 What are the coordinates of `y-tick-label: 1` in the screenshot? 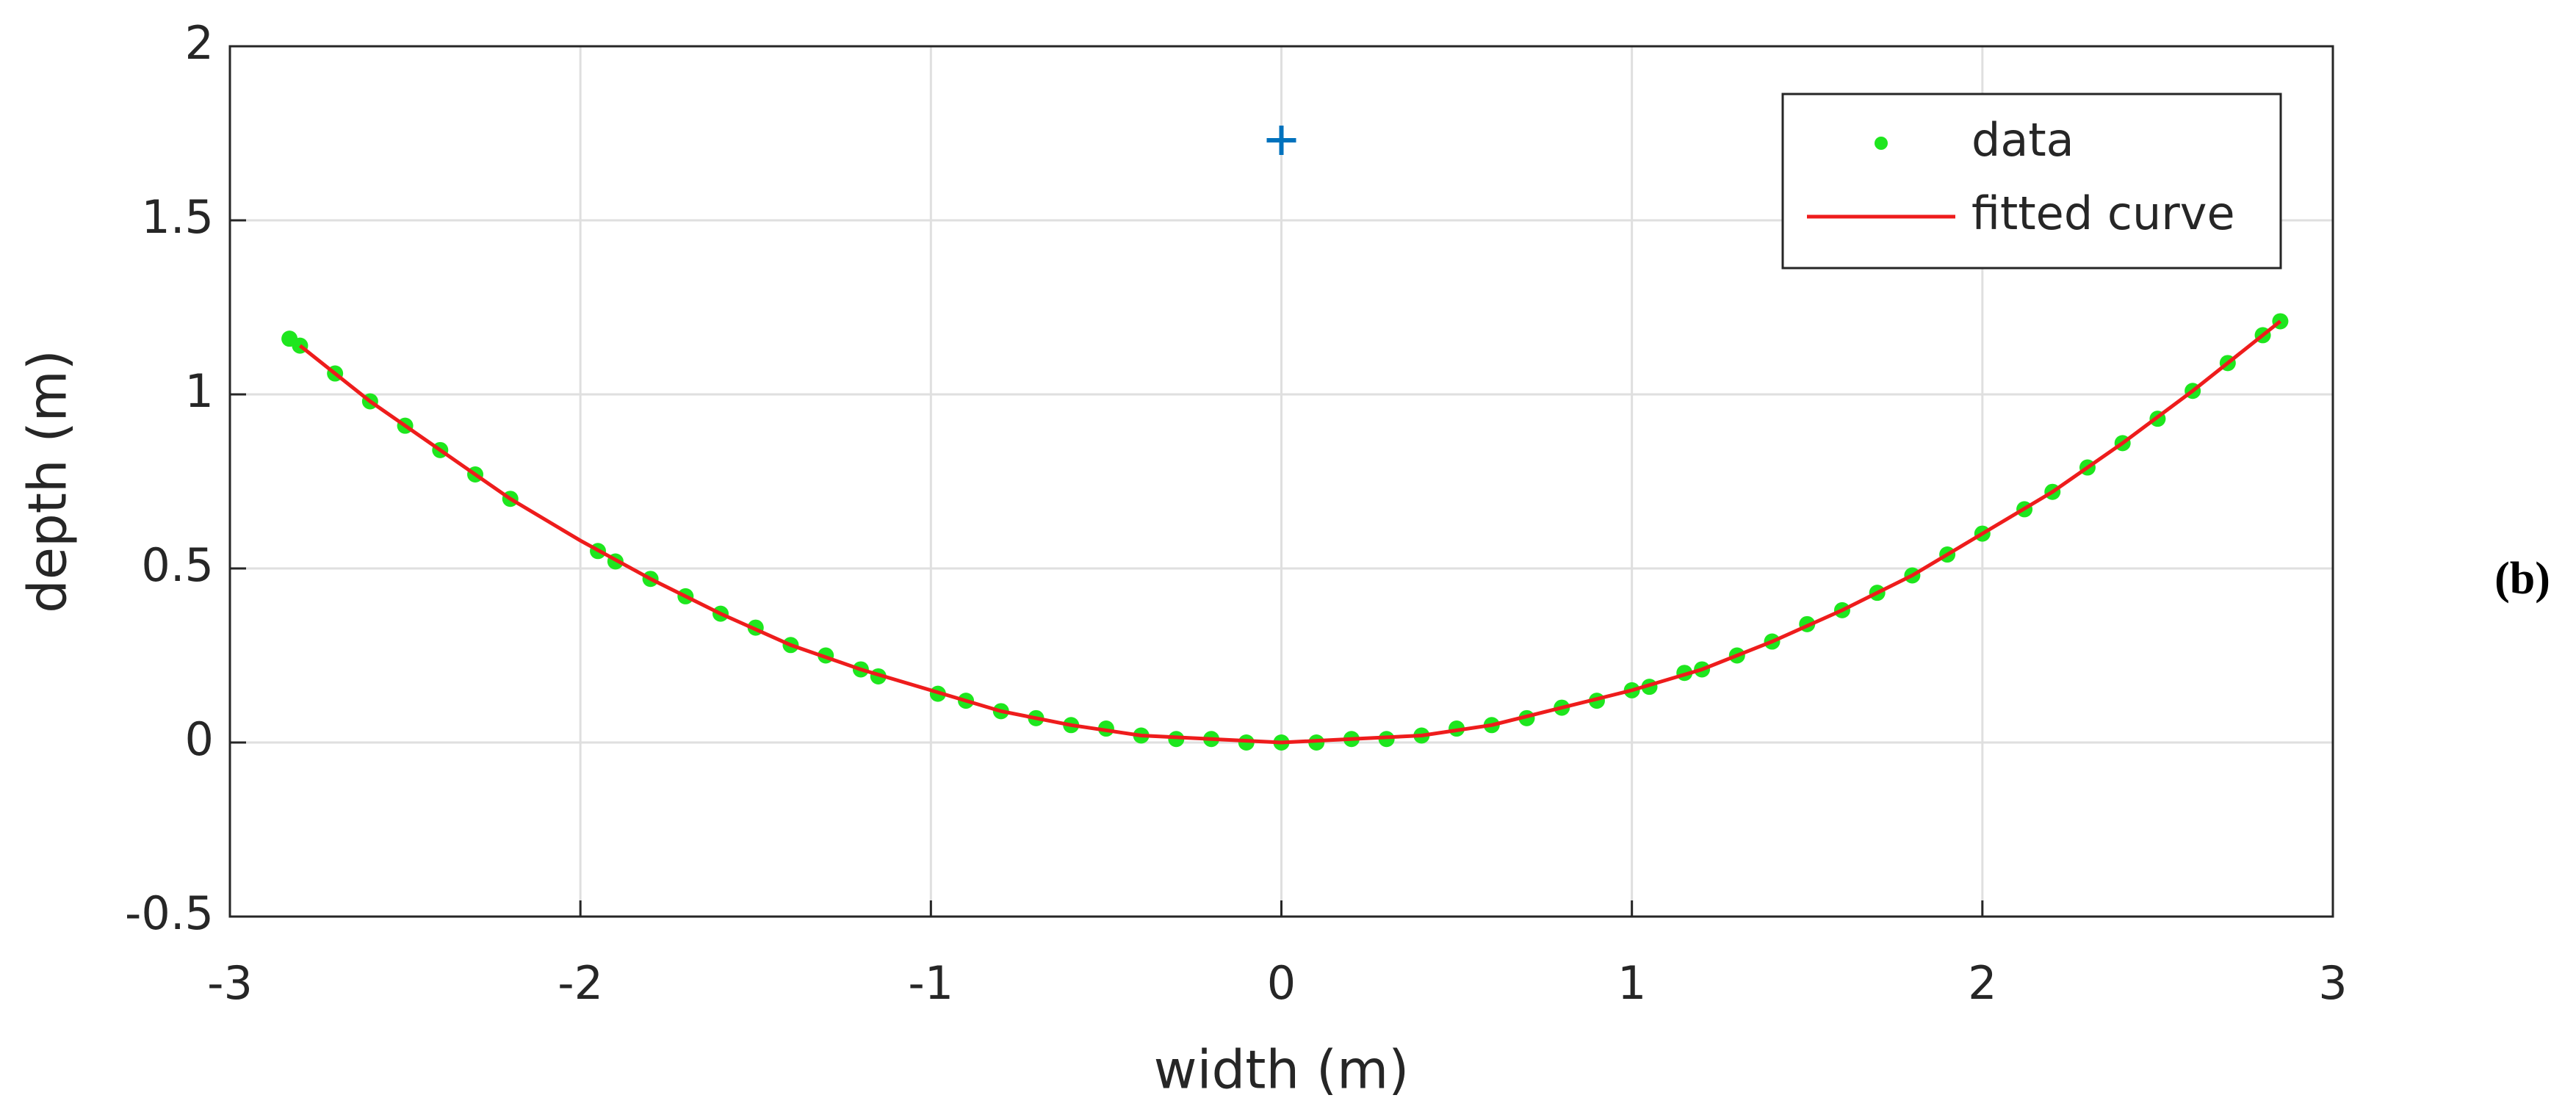 It's located at (199, 391).